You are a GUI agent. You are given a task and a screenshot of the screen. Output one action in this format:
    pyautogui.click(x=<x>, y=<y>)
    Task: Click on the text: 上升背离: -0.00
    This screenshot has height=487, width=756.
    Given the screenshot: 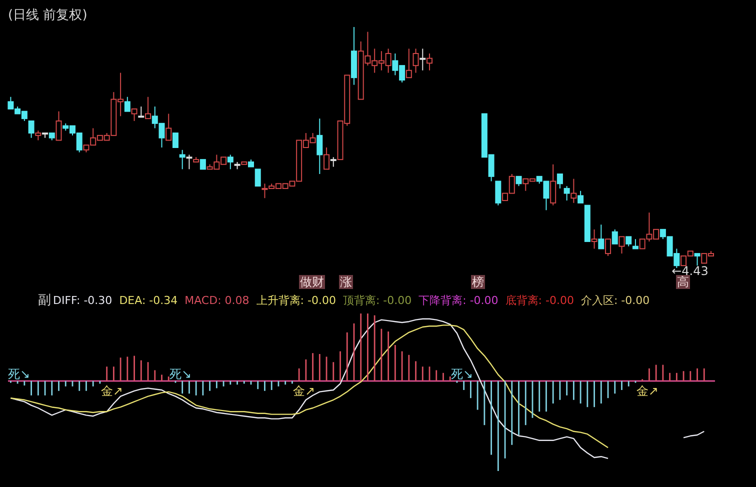 What is the action you would take?
    pyautogui.click(x=296, y=300)
    